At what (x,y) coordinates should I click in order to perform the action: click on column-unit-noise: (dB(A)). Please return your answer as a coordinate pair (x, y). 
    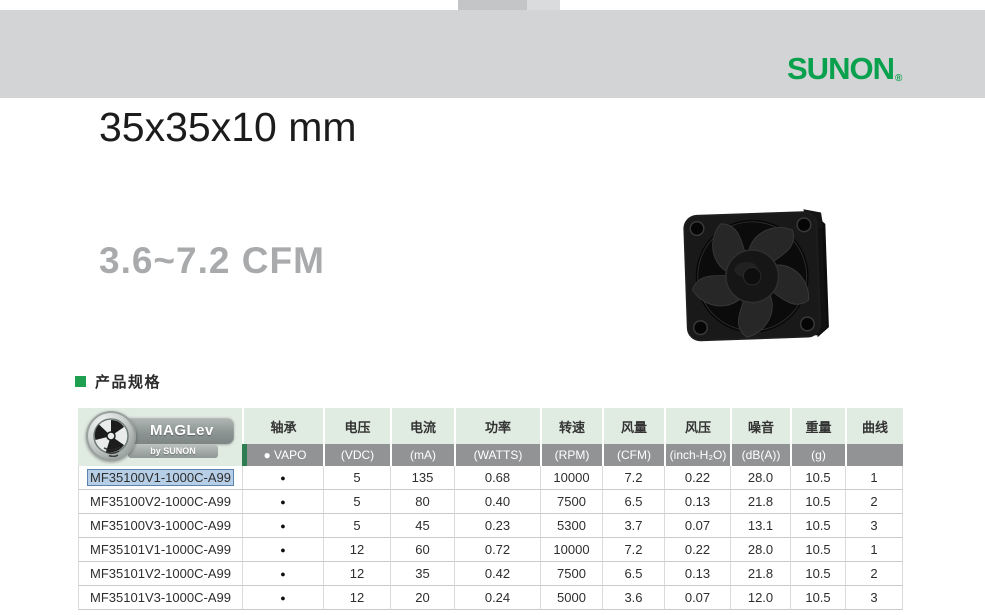
    Looking at the image, I should click on (760, 455).